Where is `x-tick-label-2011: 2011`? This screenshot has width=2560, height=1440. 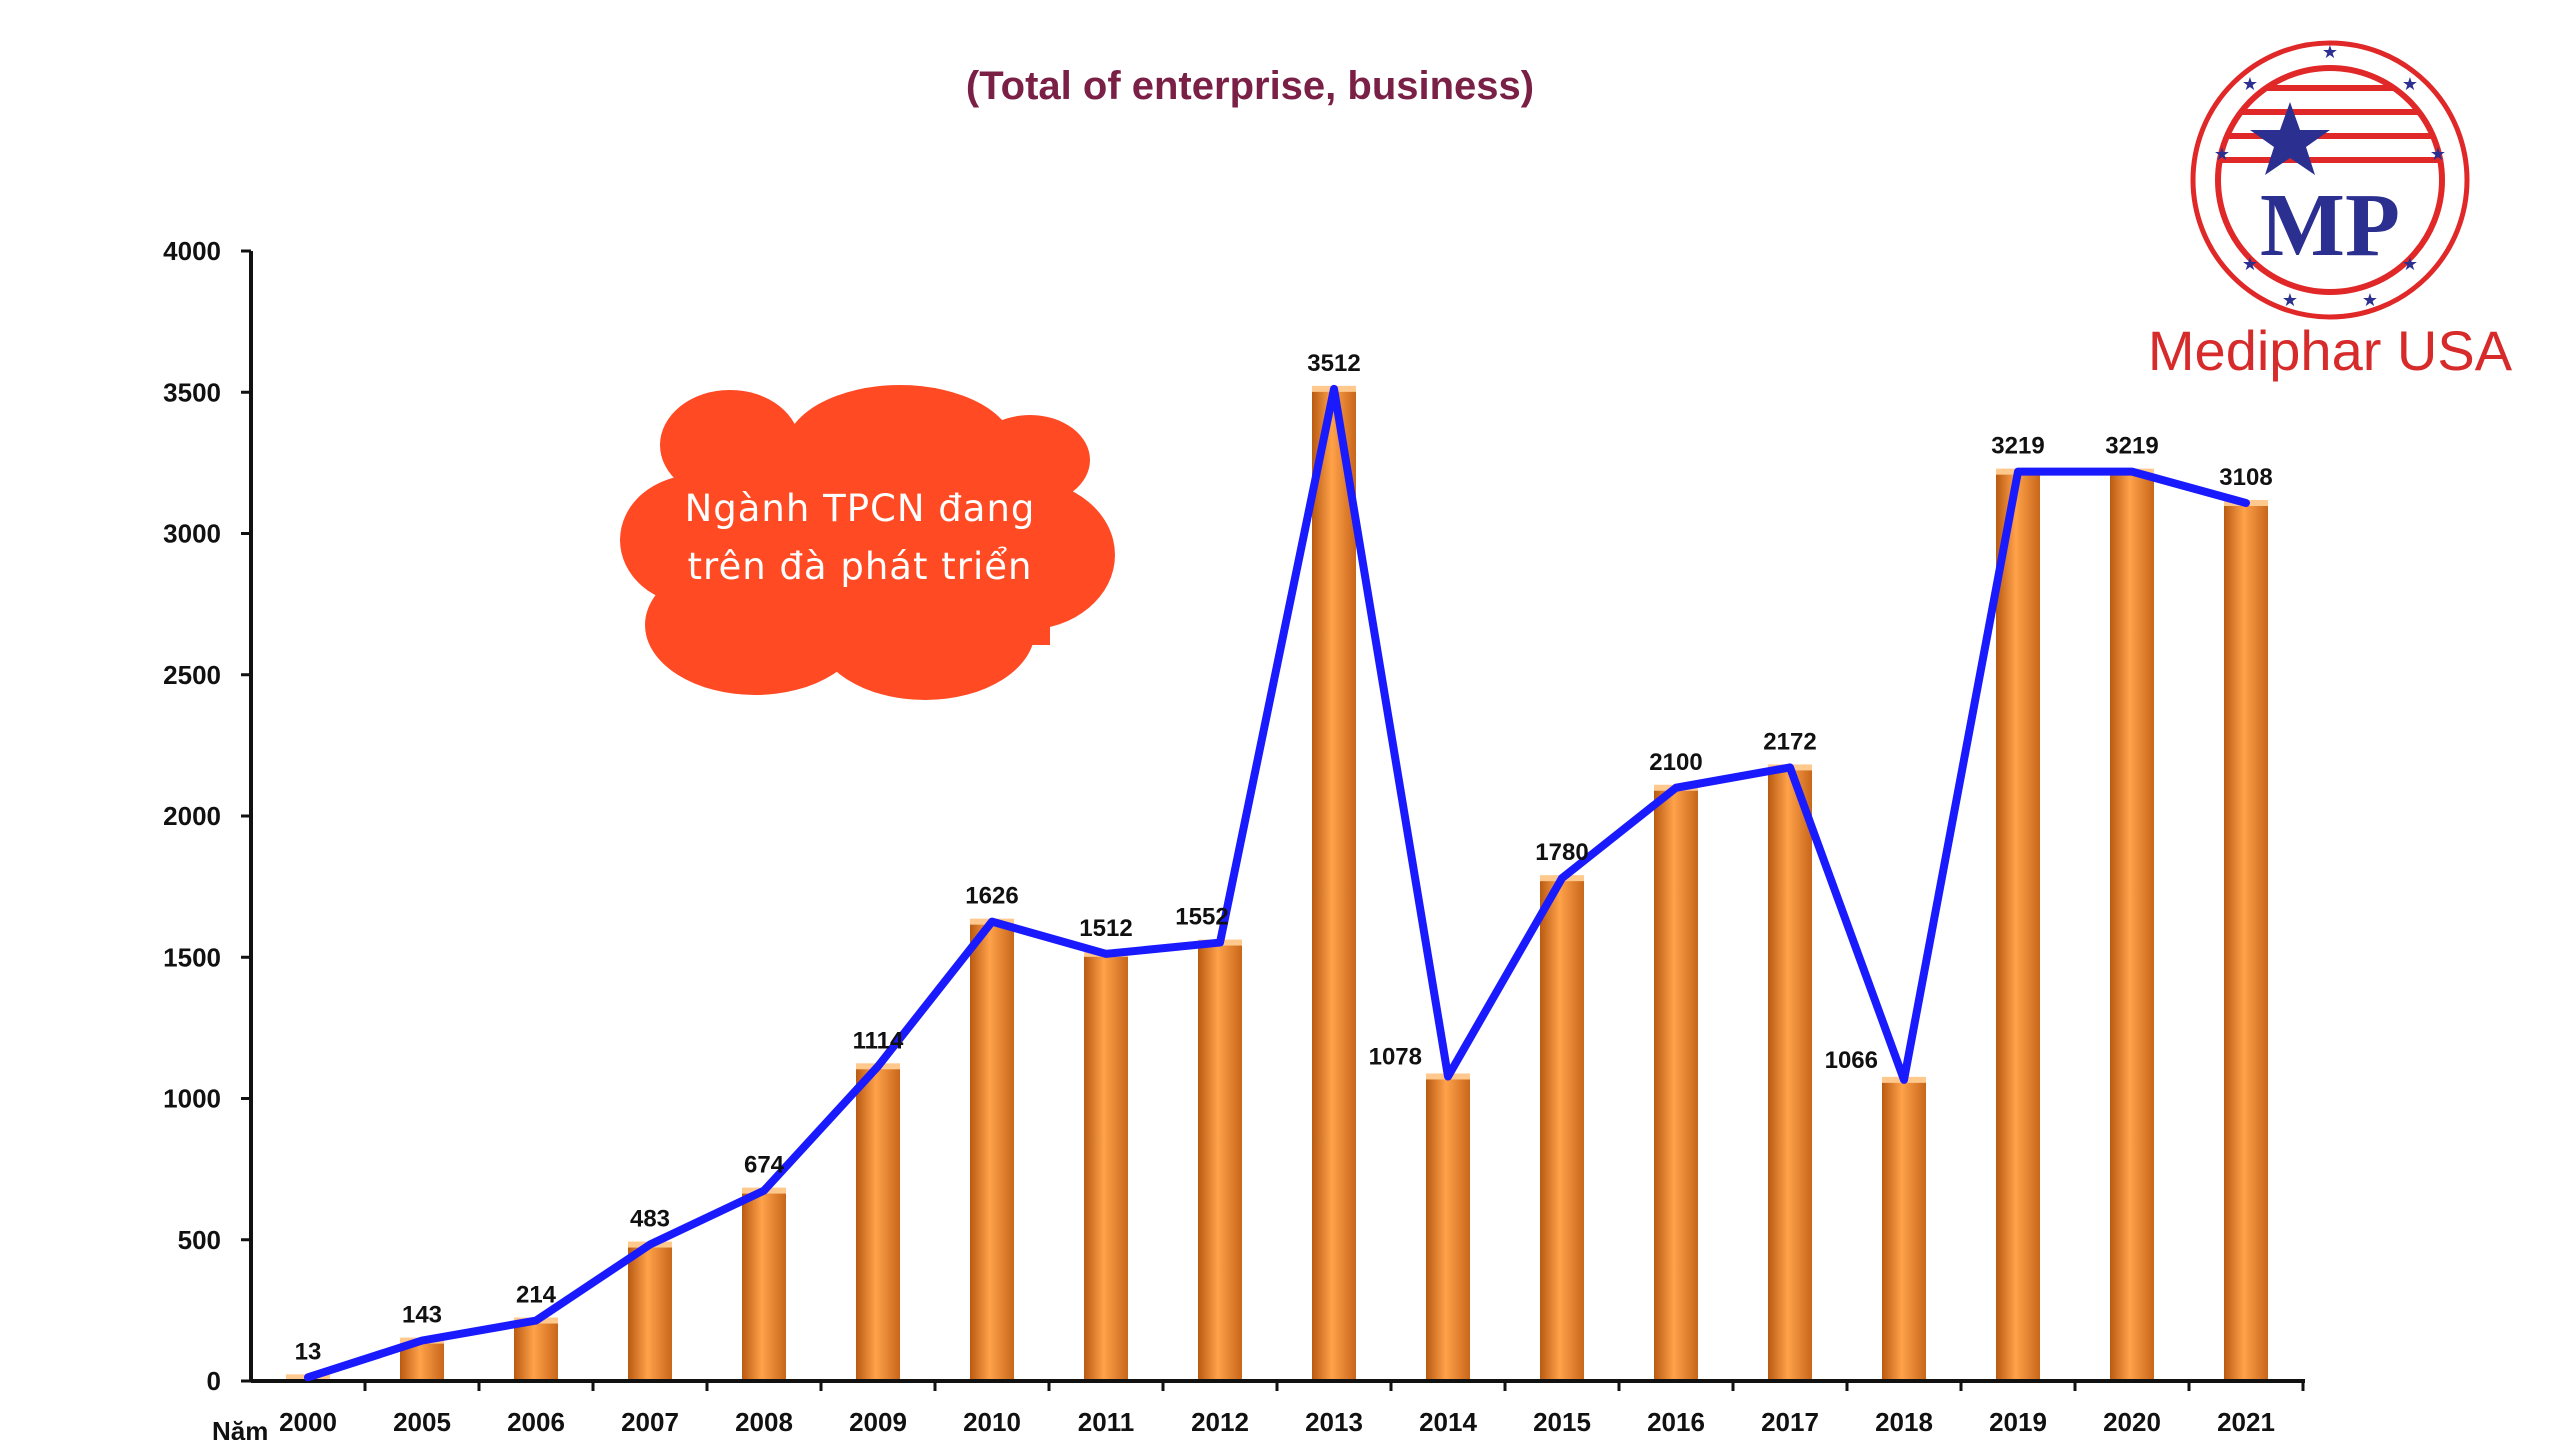 x-tick-label-2011: 2011 is located at coordinates (1106, 1422).